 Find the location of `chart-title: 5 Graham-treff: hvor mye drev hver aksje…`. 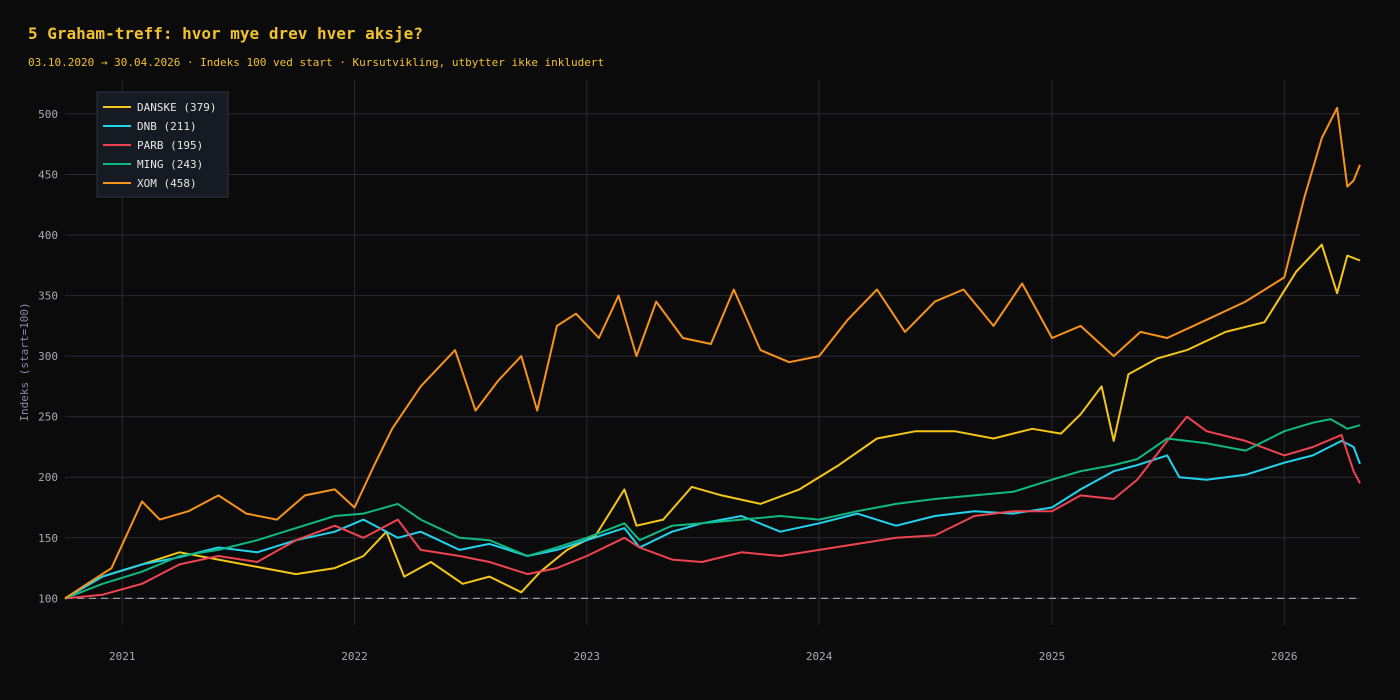

chart-title: 5 Graham-treff: hvor mye drev hver aksje… is located at coordinates (225, 33).